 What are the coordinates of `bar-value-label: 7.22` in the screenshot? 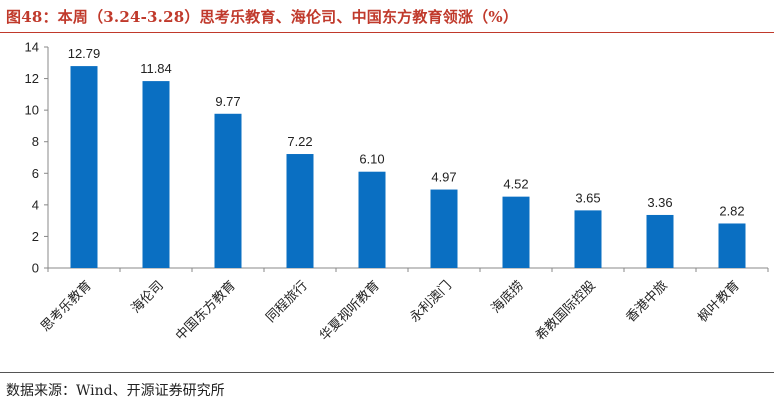 It's located at (299, 141).